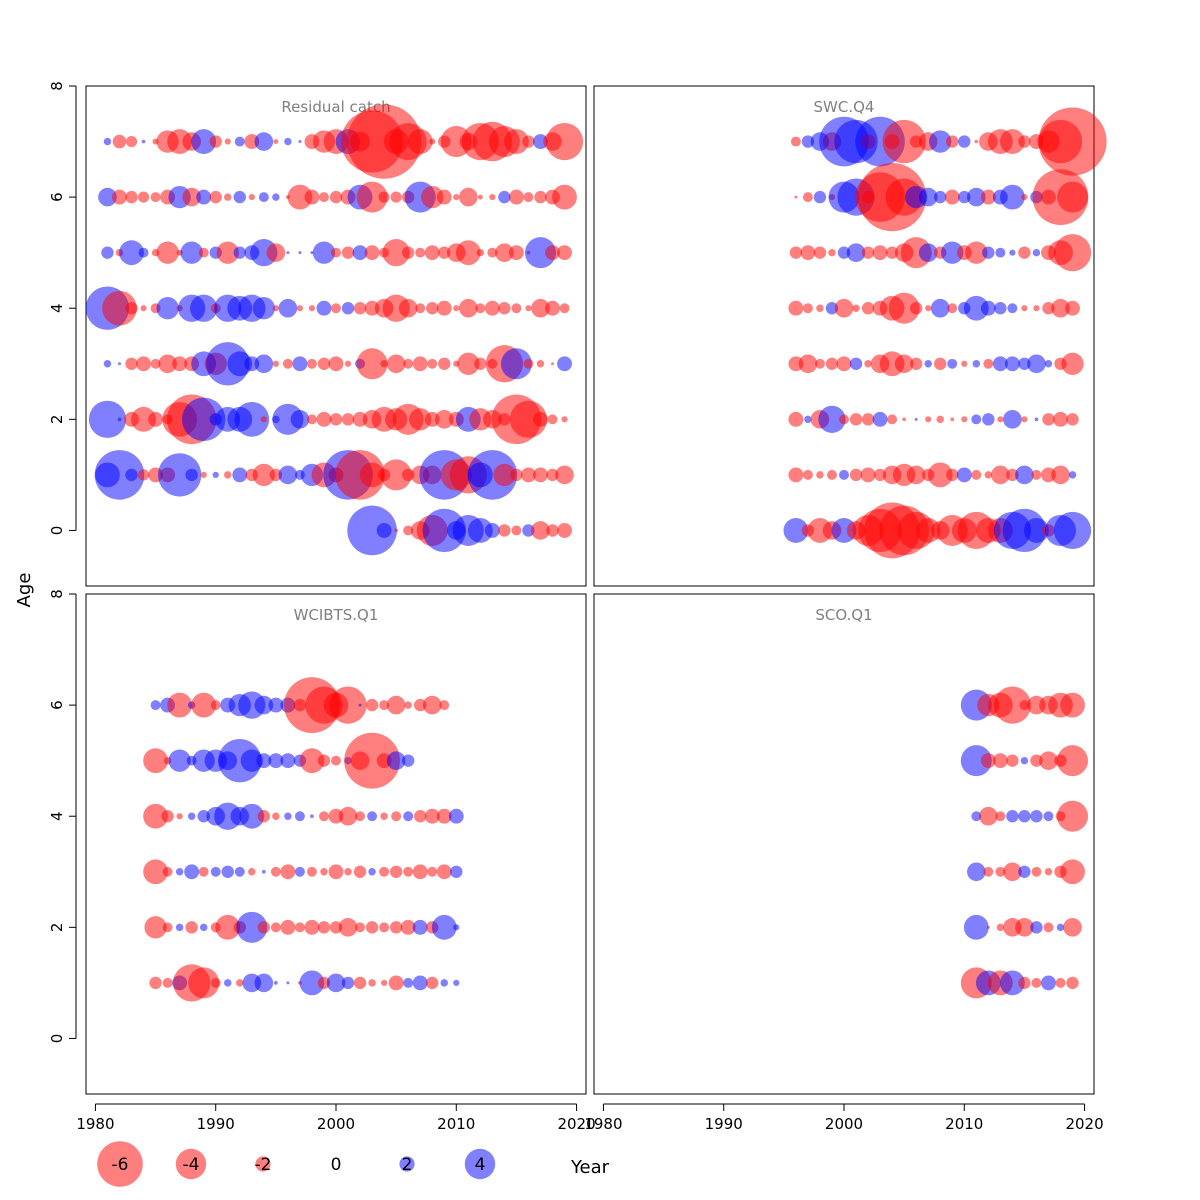 Image resolution: width=1200 pixels, height=1200 pixels. Describe the element at coordinates (120, 1165) in the screenshot. I see `legend-label: -6` at that location.